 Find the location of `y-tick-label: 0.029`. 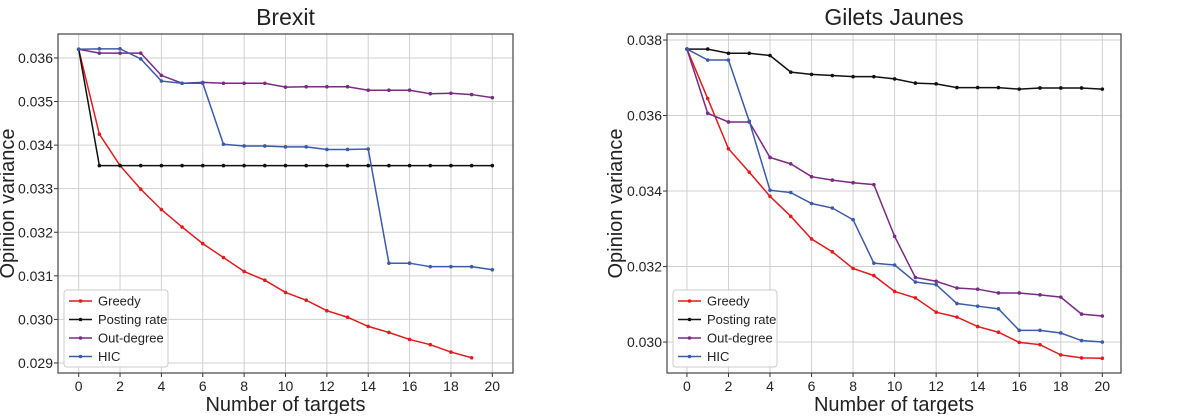

y-tick-label: 0.029 is located at coordinates (35, 363).